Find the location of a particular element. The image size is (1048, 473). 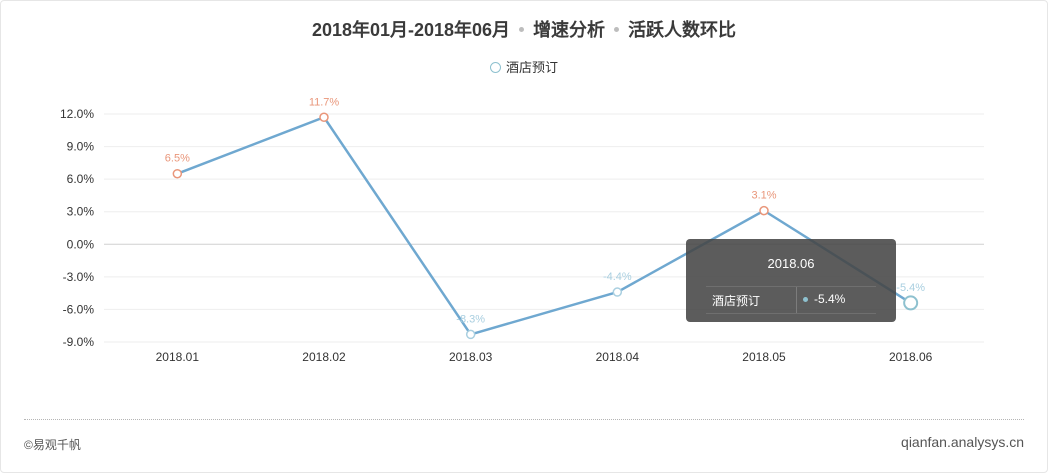

tooltip-row: 酒店预订 -5.4% is located at coordinates (791, 300).